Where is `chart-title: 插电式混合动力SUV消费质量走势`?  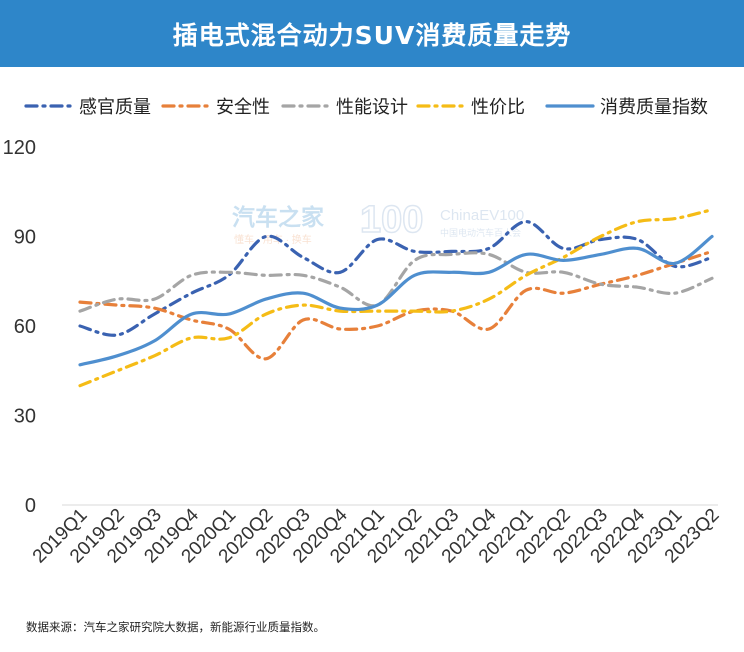 chart-title: 插电式混合动力SUV消费质量走势 is located at coordinates (372, 35).